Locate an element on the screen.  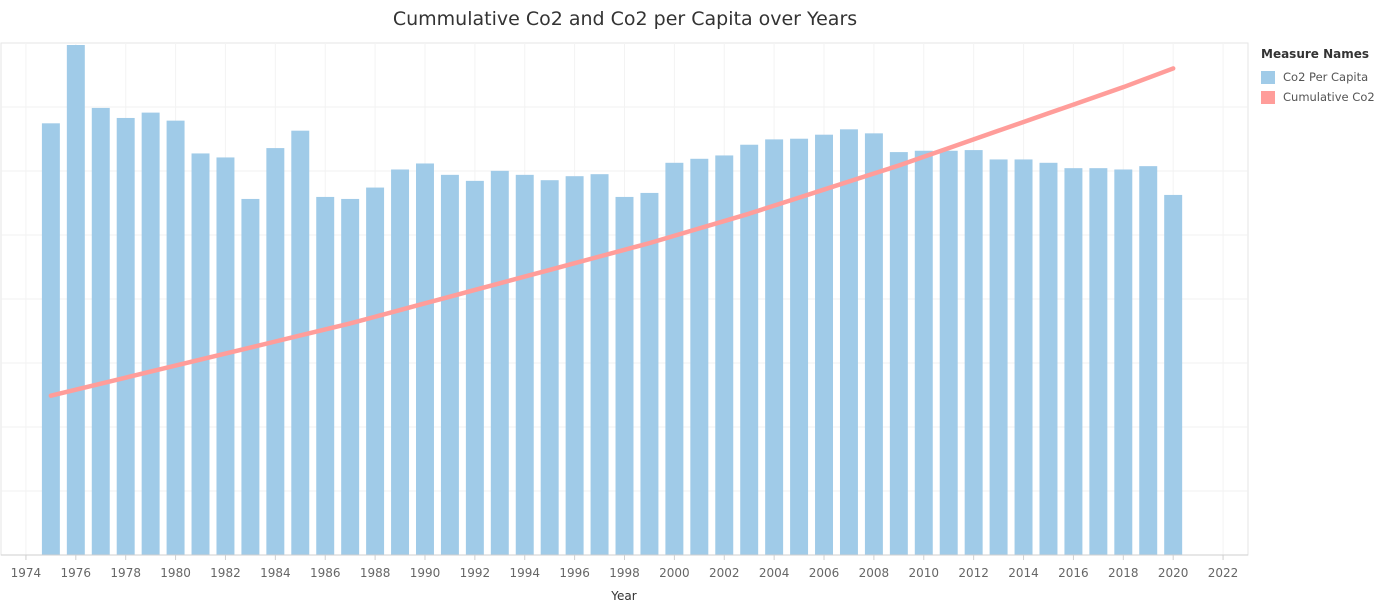
x-tick-label: 1990 is located at coordinates (425, 573).